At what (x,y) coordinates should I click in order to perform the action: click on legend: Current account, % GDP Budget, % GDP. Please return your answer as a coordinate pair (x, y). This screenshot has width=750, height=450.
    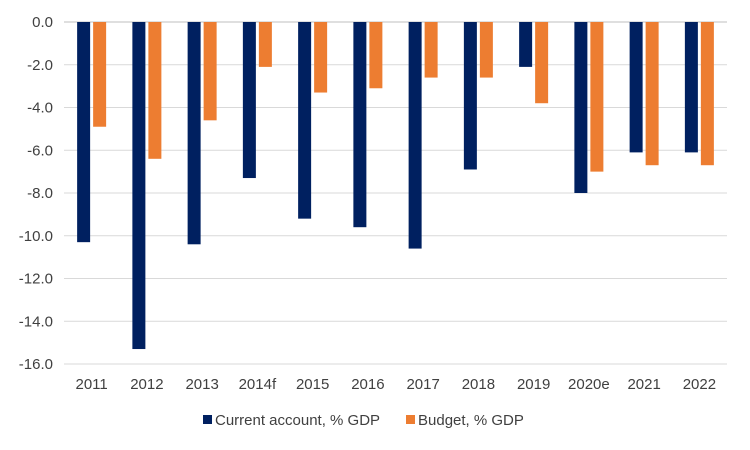
    Looking at the image, I should click on (363, 420).